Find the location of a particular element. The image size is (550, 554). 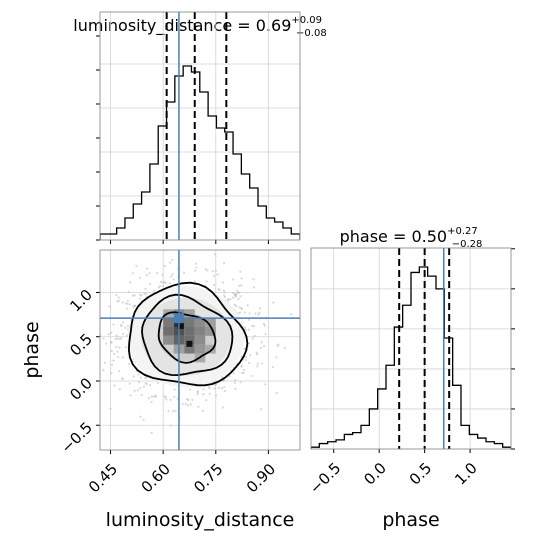

phase-x-tick-label: 0.5 is located at coordinates (421, 474).